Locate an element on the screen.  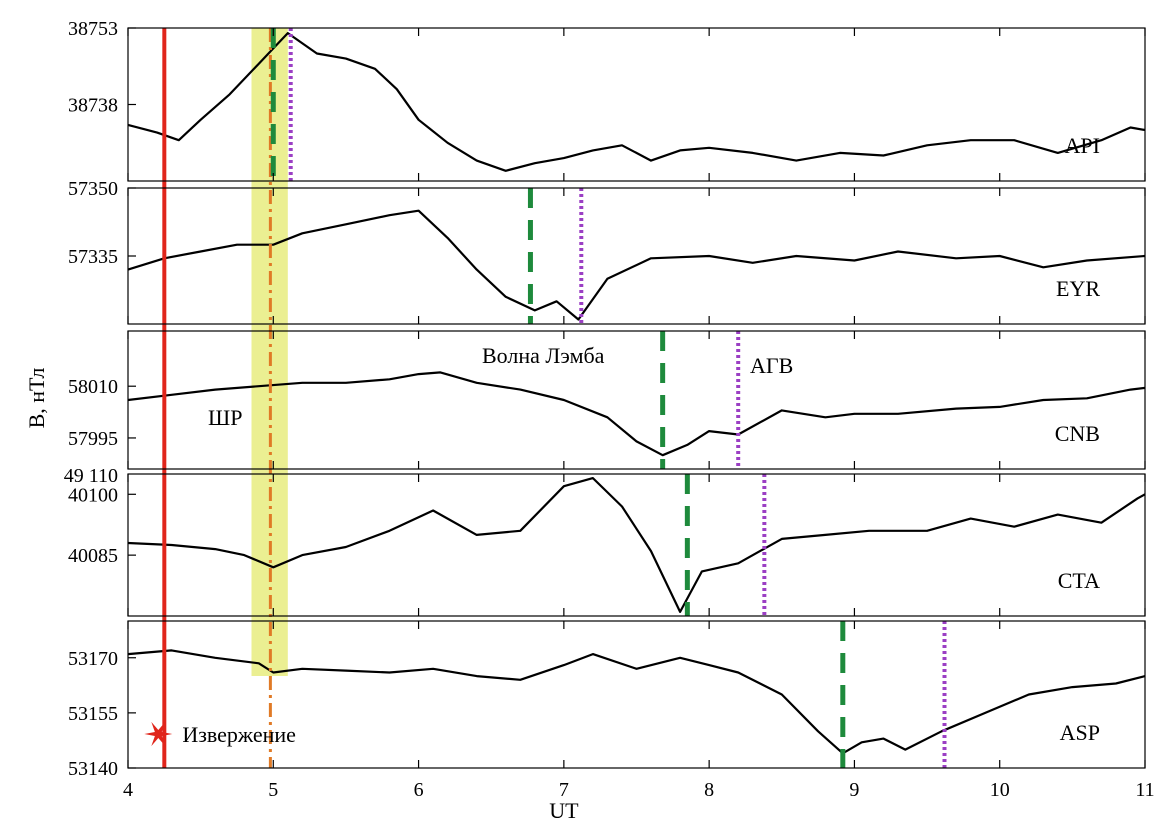
station-label-eyr: EYR is located at coordinates (1078, 288).